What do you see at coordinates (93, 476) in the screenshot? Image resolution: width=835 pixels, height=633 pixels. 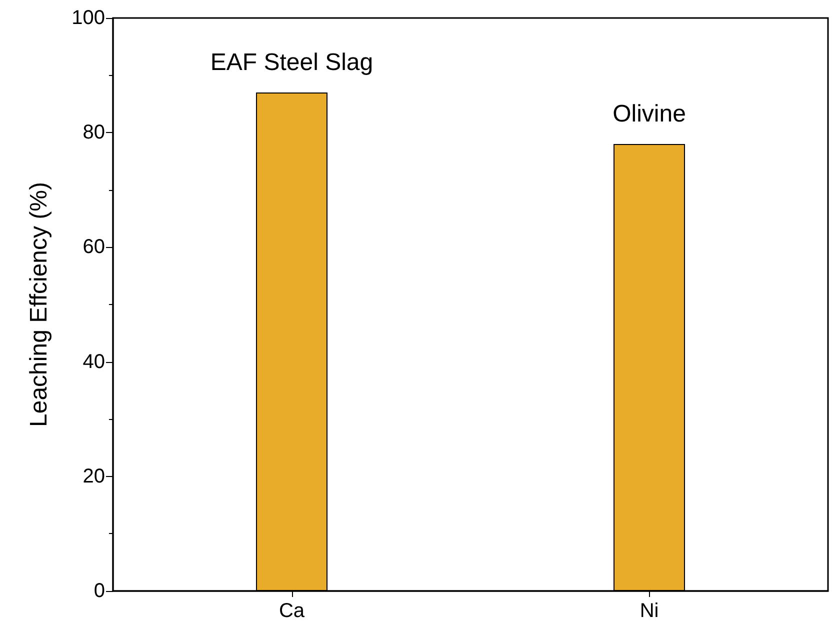 I see `y-tick-label: 20` at bounding box center [93, 476].